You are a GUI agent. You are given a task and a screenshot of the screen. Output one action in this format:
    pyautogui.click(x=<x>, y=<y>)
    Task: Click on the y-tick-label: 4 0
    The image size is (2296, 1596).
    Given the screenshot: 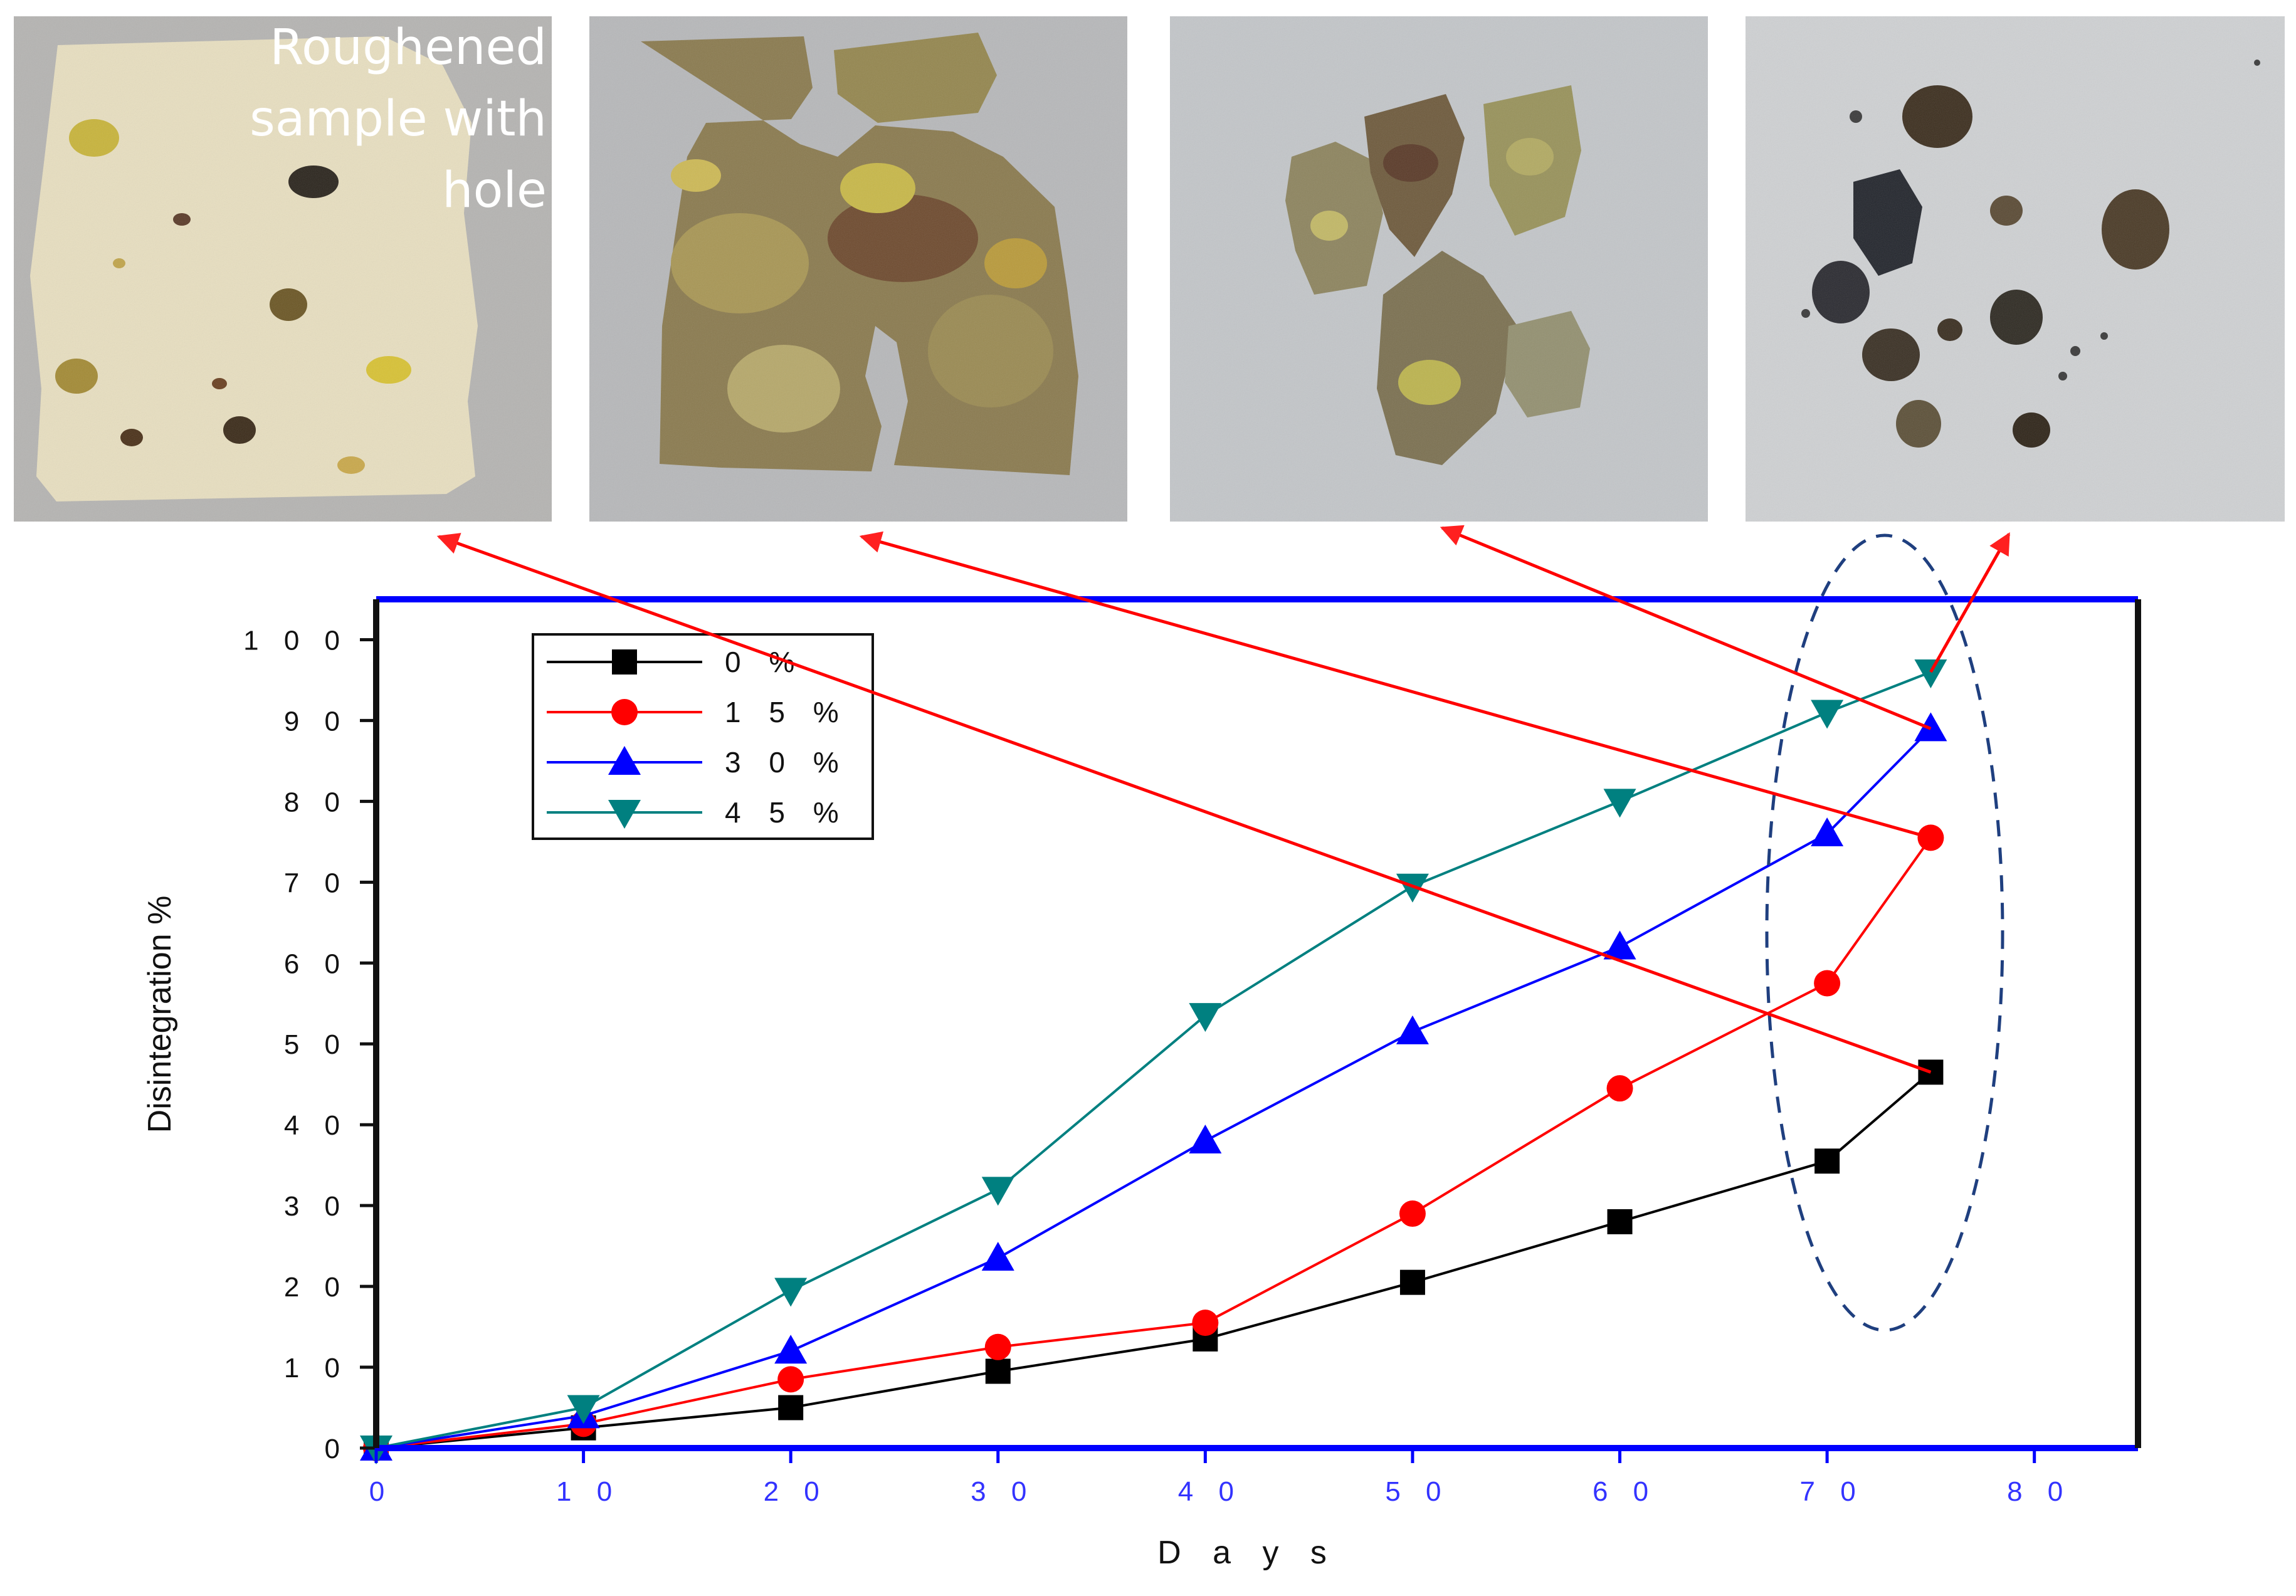 What is the action you would take?
    pyautogui.click(x=316, y=1126)
    